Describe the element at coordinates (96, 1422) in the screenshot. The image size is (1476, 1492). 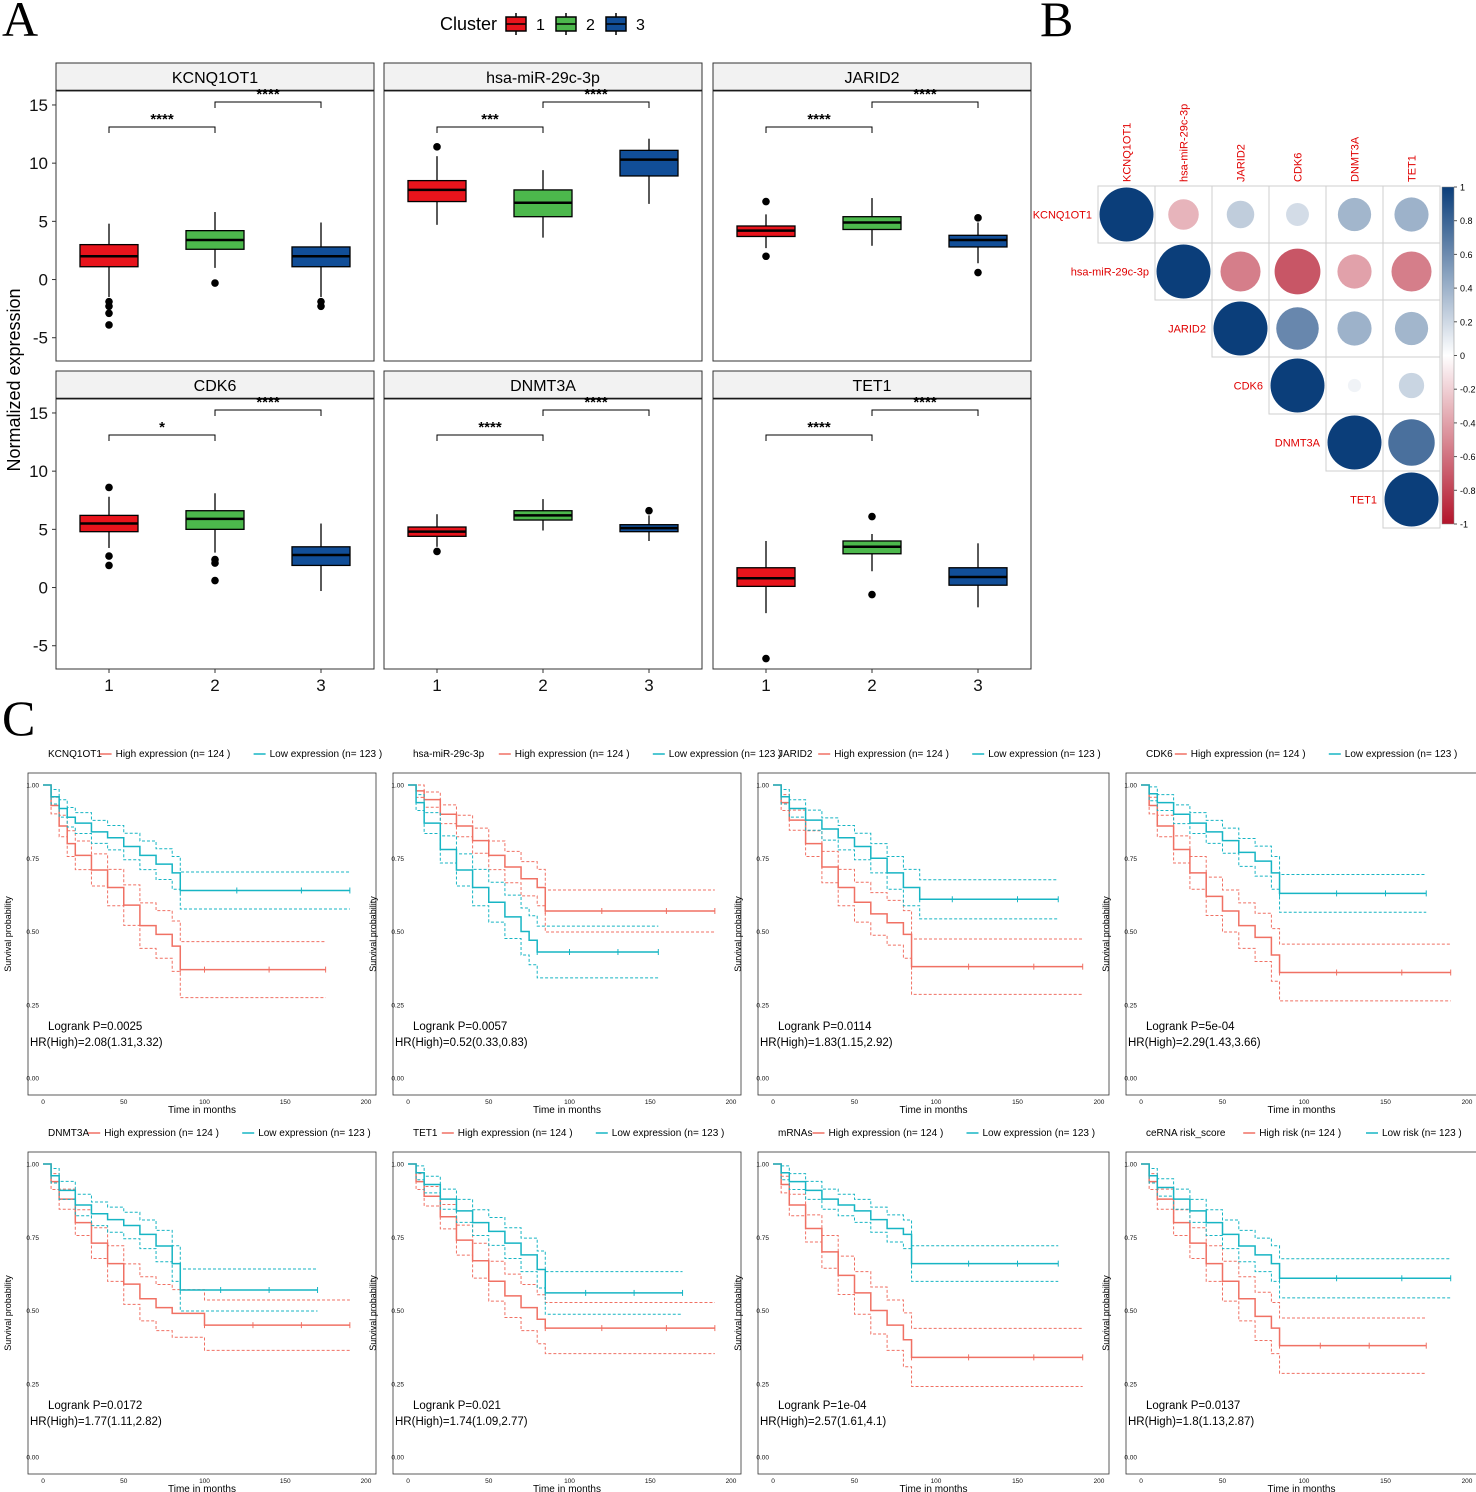
I see `km-hazard-ratio: HR(High)=1.77(1.11,2.82)` at that location.